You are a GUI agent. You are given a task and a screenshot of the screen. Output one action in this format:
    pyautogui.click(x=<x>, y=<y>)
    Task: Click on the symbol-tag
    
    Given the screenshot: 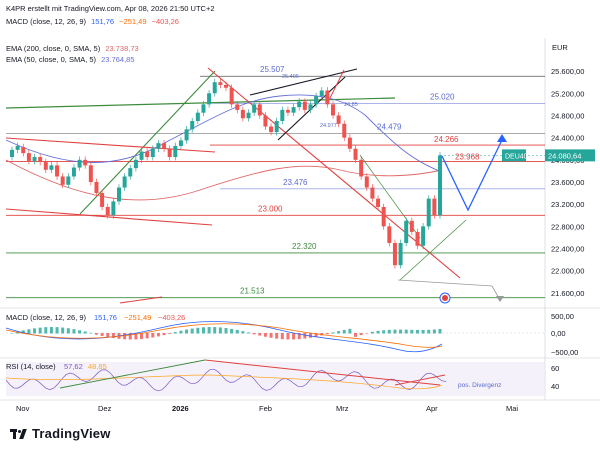 What is the action you would take?
    pyautogui.click(x=514, y=155)
    